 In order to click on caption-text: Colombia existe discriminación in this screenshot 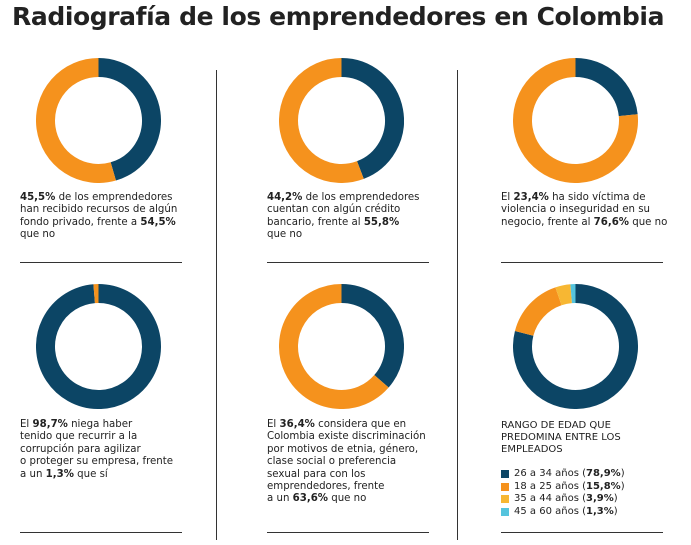, I will do `click(346, 437)`.